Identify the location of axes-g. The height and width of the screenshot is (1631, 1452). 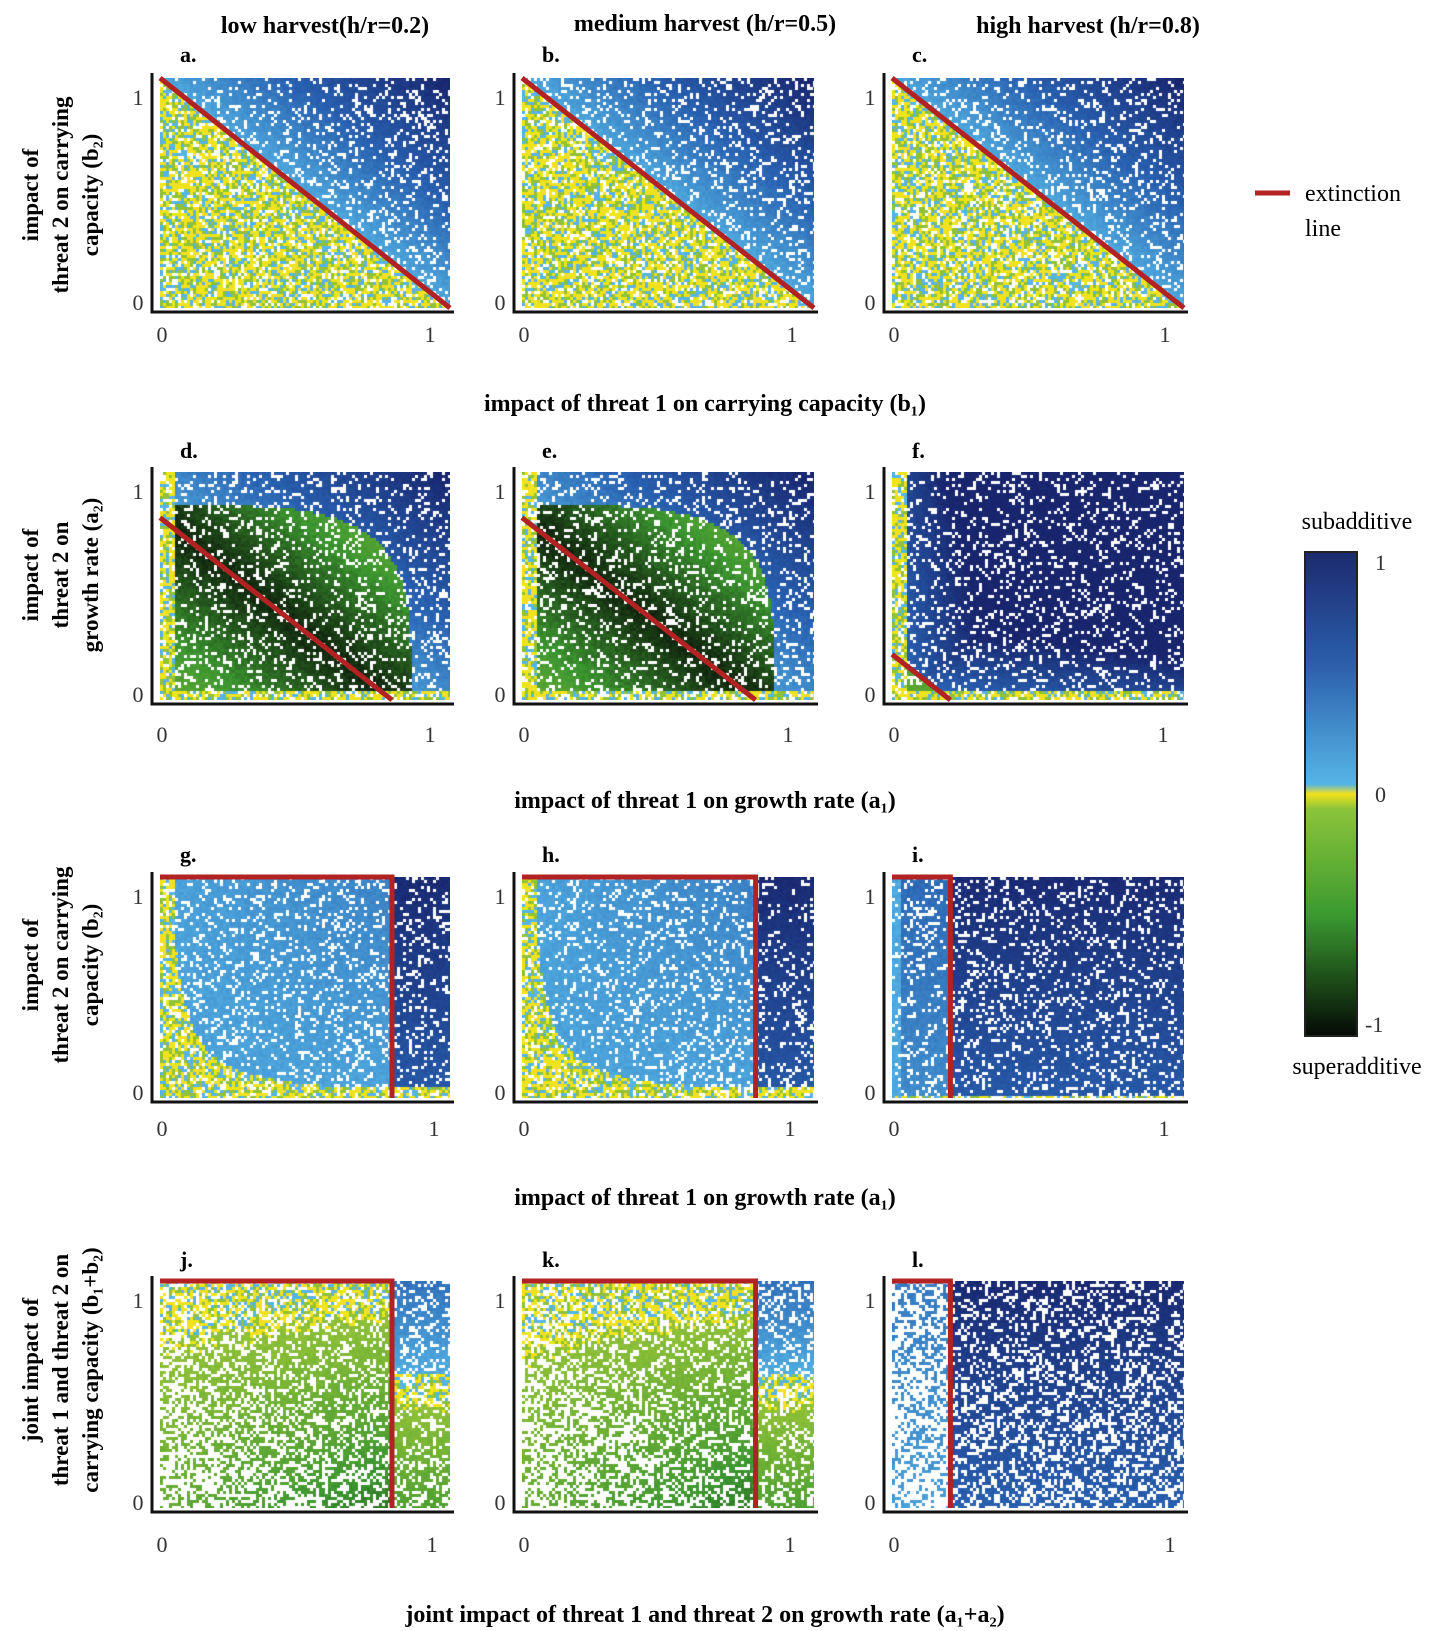
(302, 988).